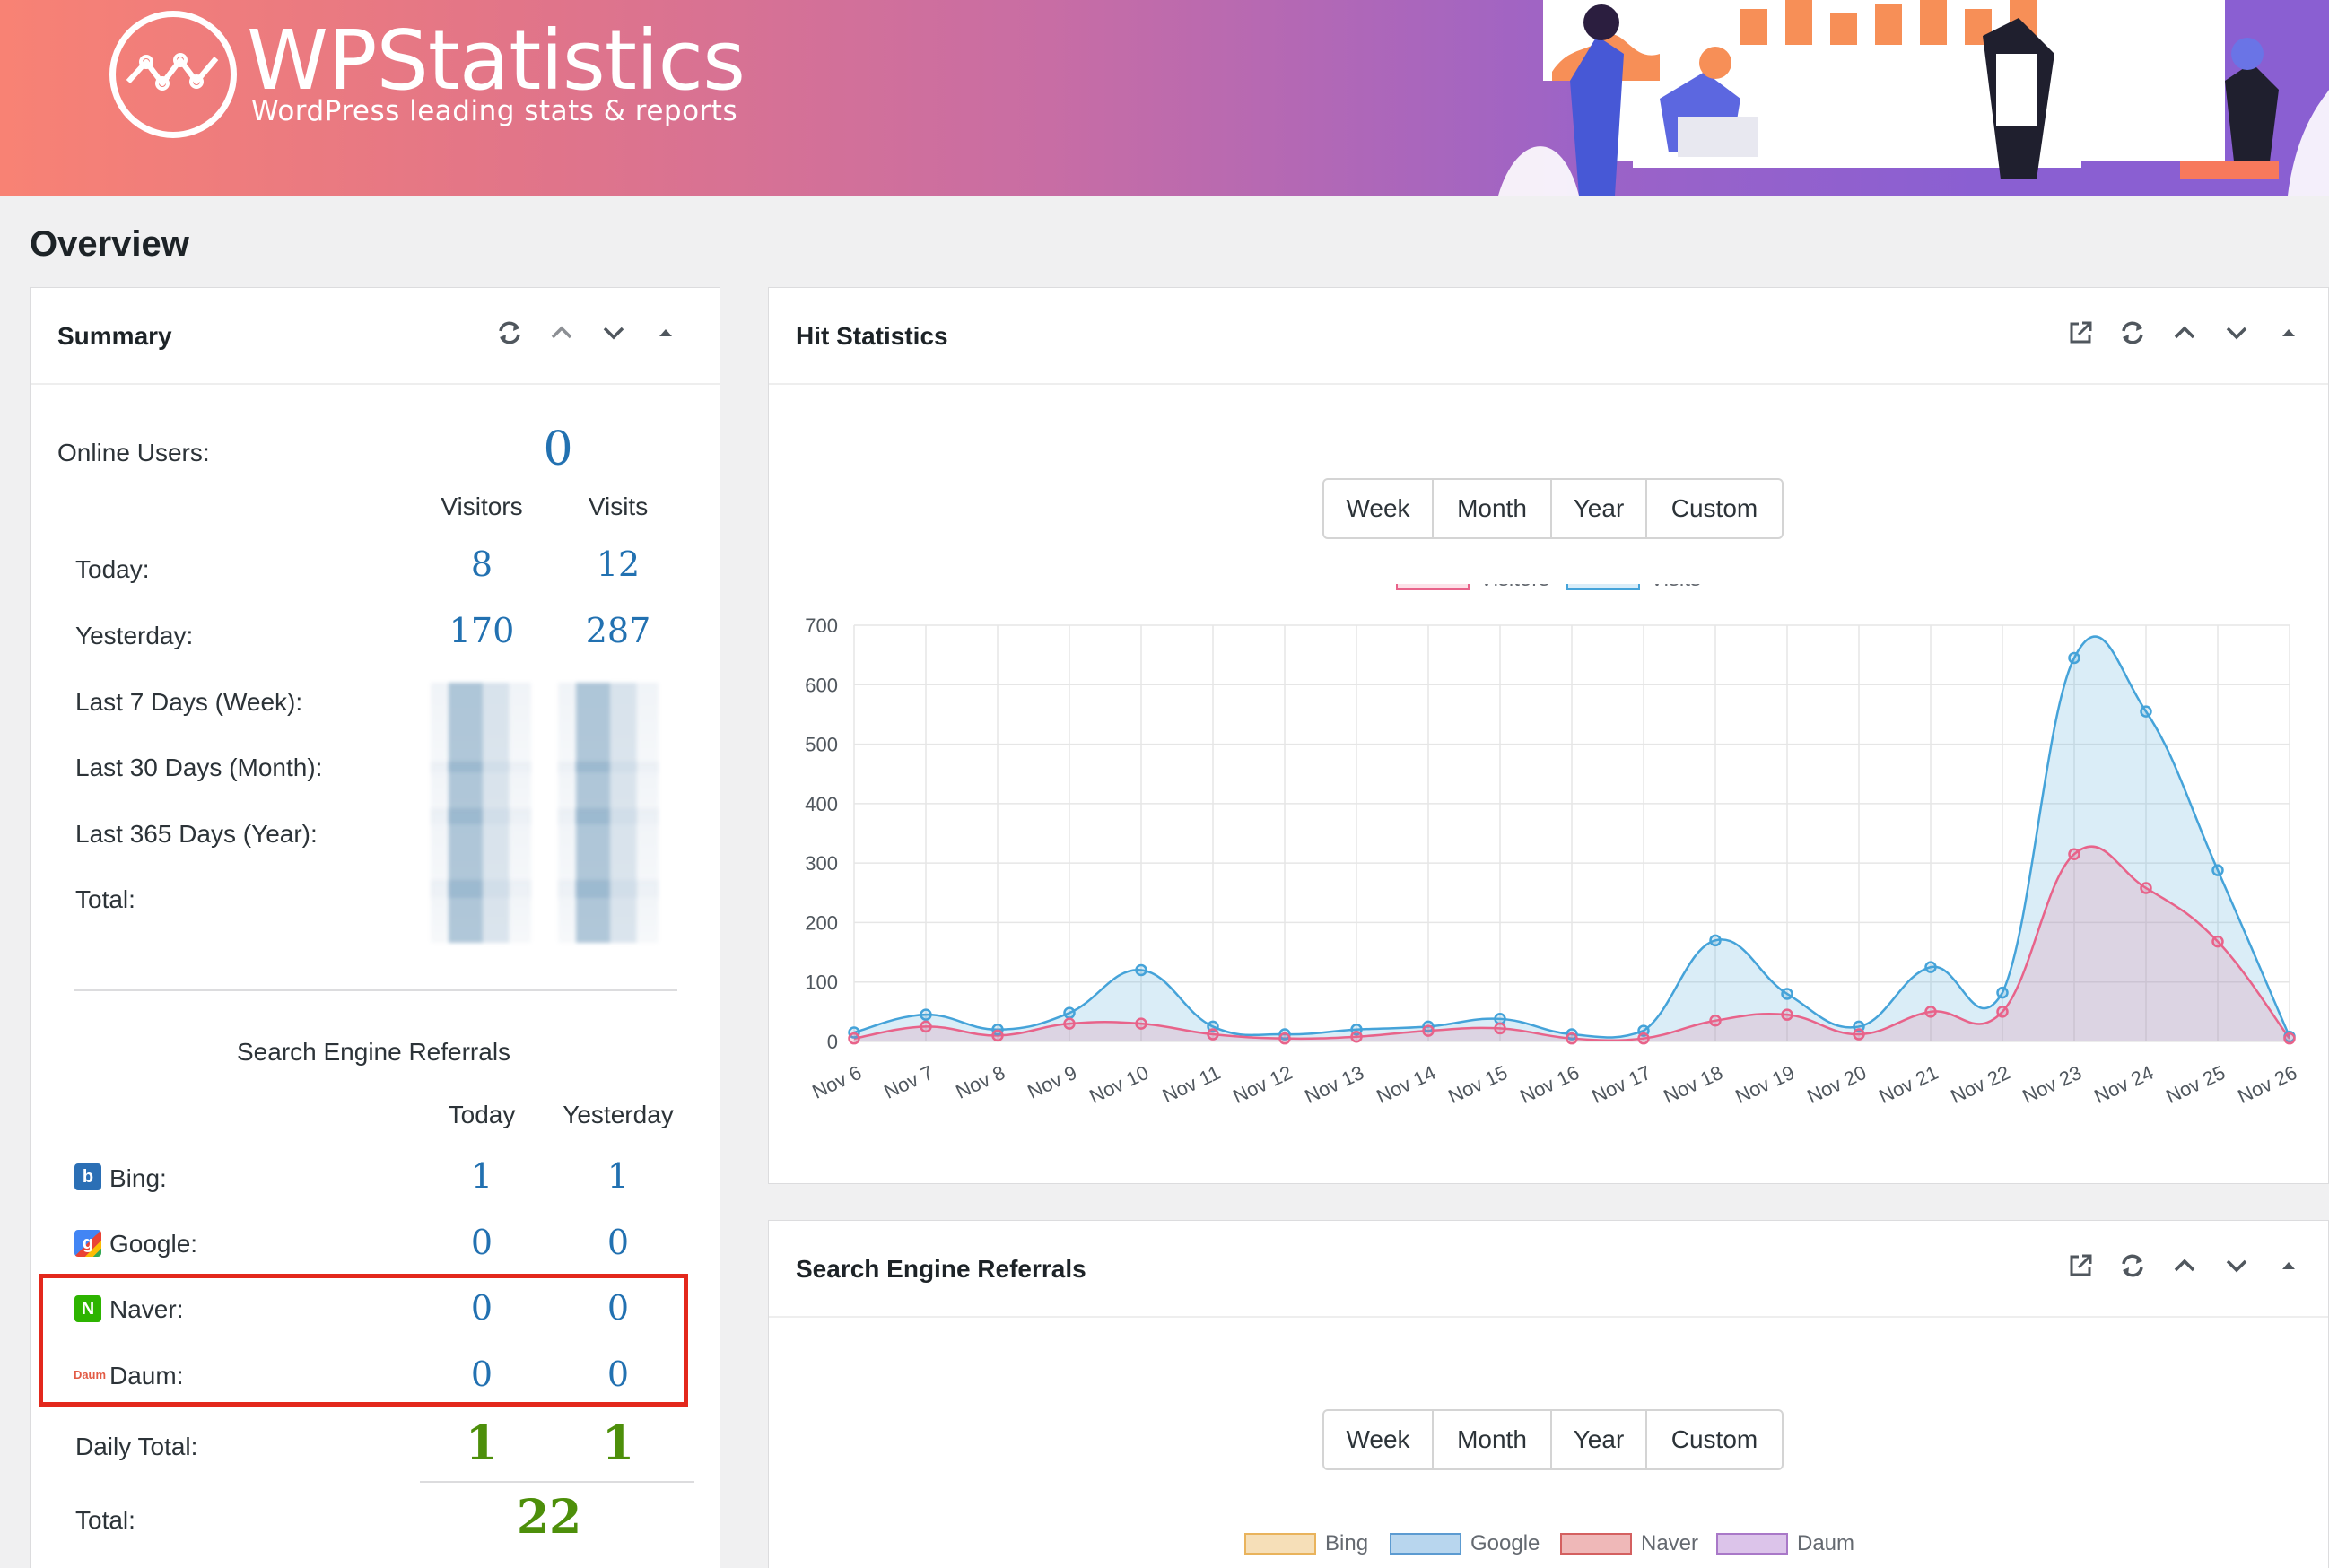 The height and width of the screenshot is (1568, 2329). What do you see at coordinates (1837, 1085) in the screenshot?
I see `x-tick-label: Nov 20` at bounding box center [1837, 1085].